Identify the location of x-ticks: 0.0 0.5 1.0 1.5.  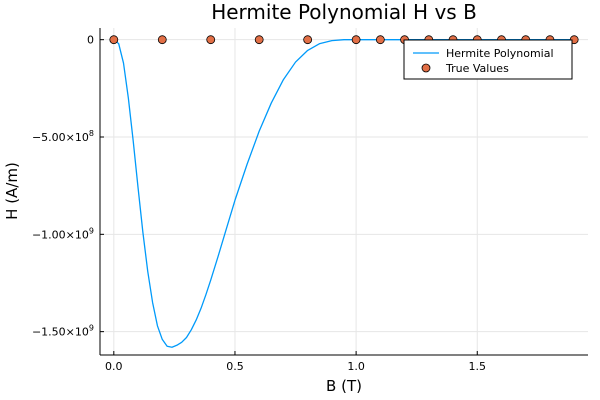
(295, 362).